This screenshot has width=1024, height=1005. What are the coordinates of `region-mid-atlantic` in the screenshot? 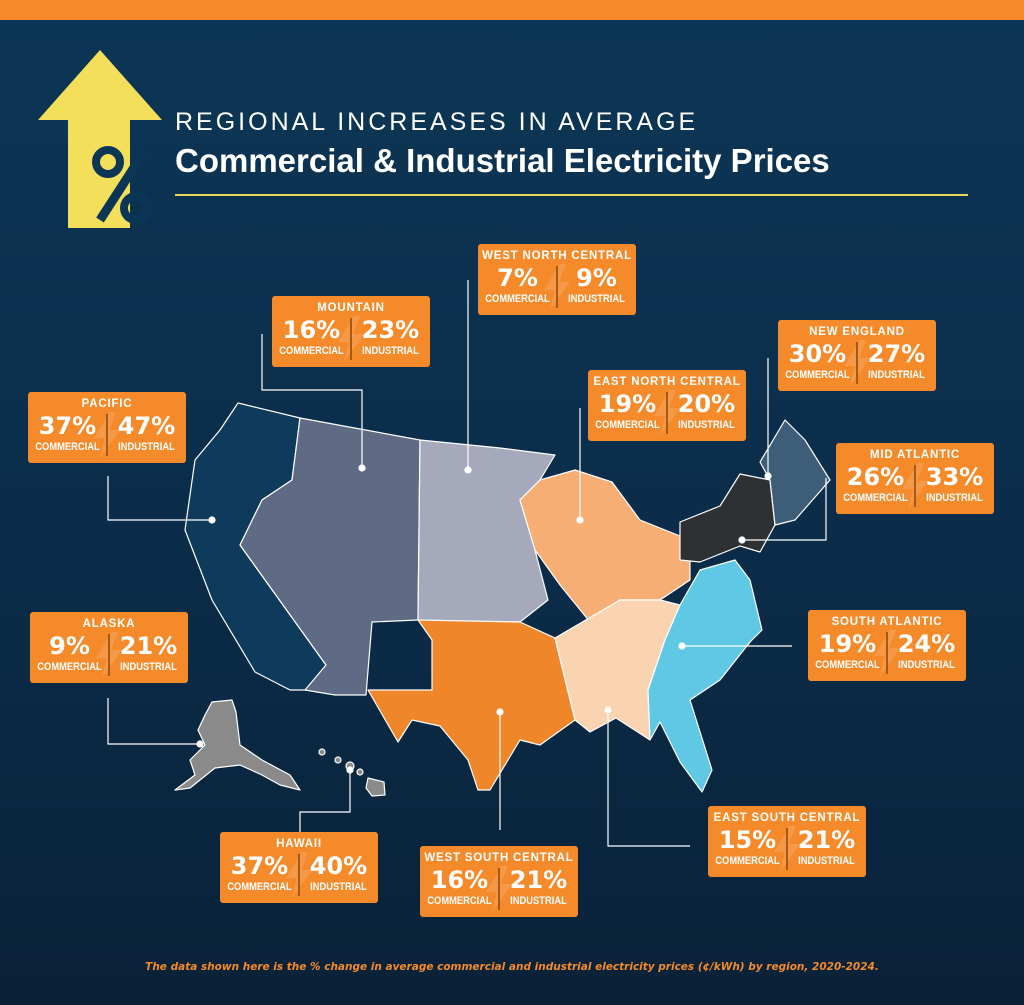 It's located at (727, 518).